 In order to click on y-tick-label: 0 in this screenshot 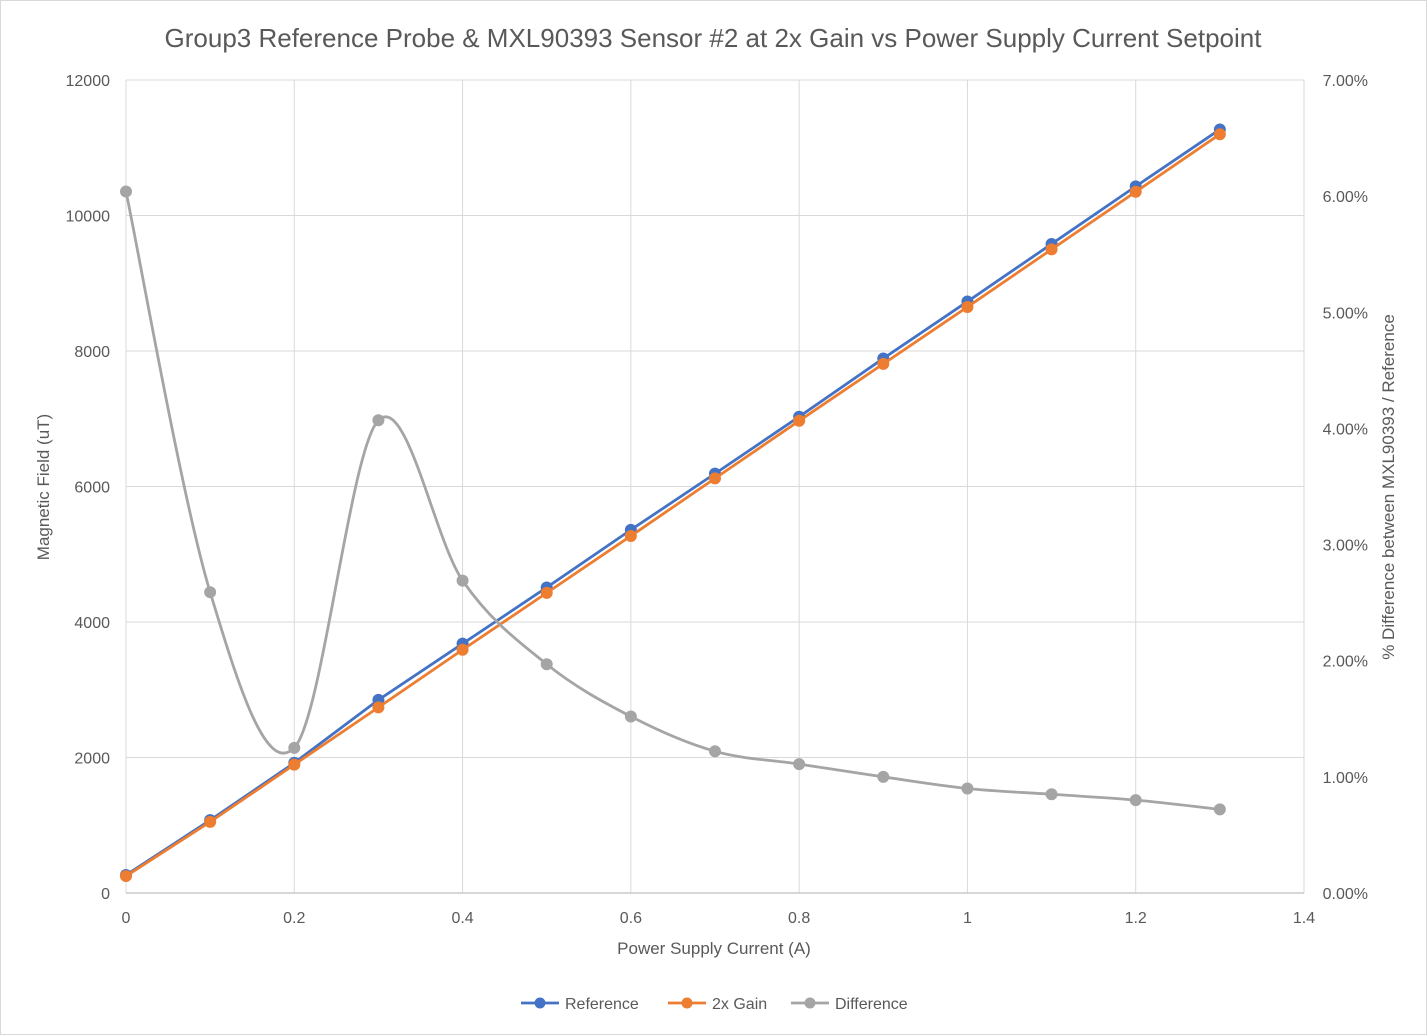, I will do `click(105, 894)`.